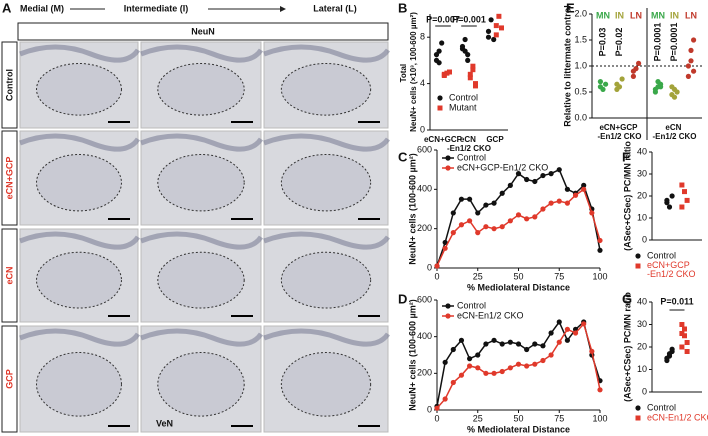 The image size is (708, 436). I want to click on x-axis-label: % Mediolateral Distance, so click(518, 287).